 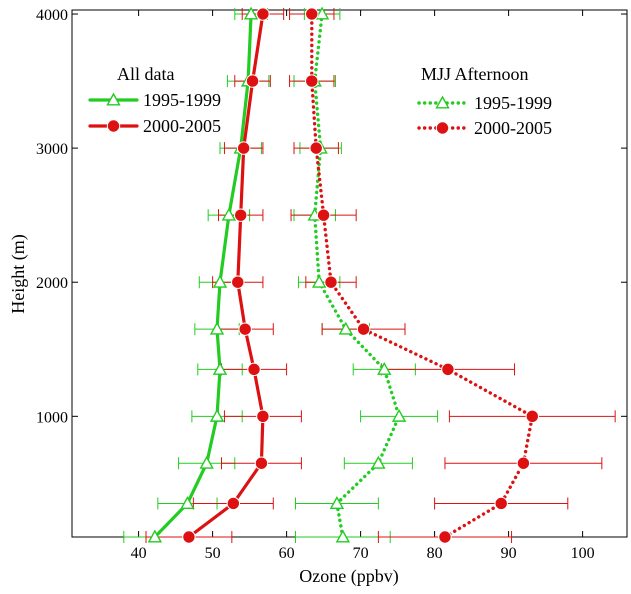 What do you see at coordinates (145, 74) in the screenshot?
I see `legend-heading: All data` at bounding box center [145, 74].